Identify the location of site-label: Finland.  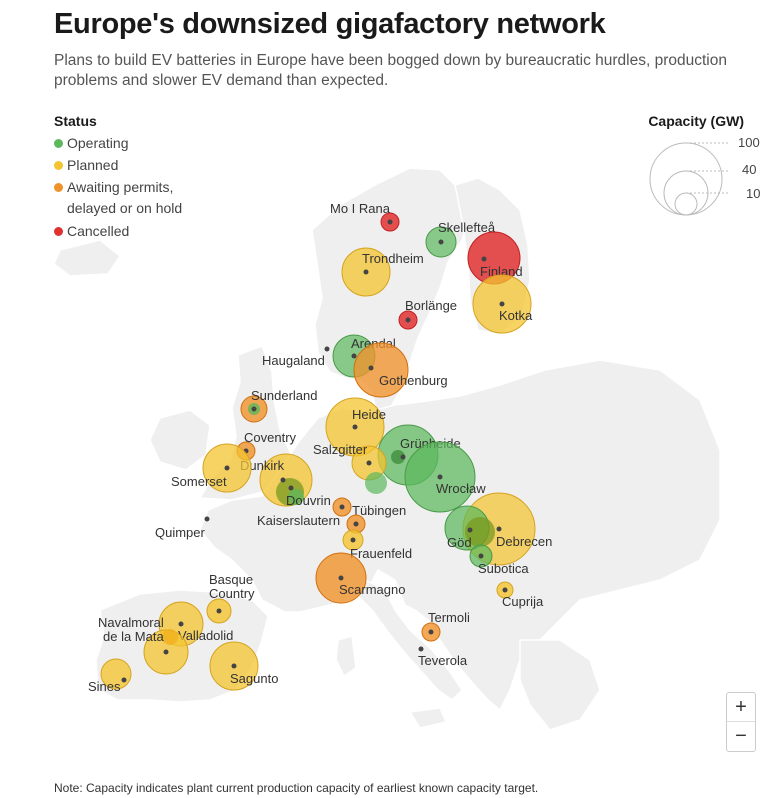
(501, 271).